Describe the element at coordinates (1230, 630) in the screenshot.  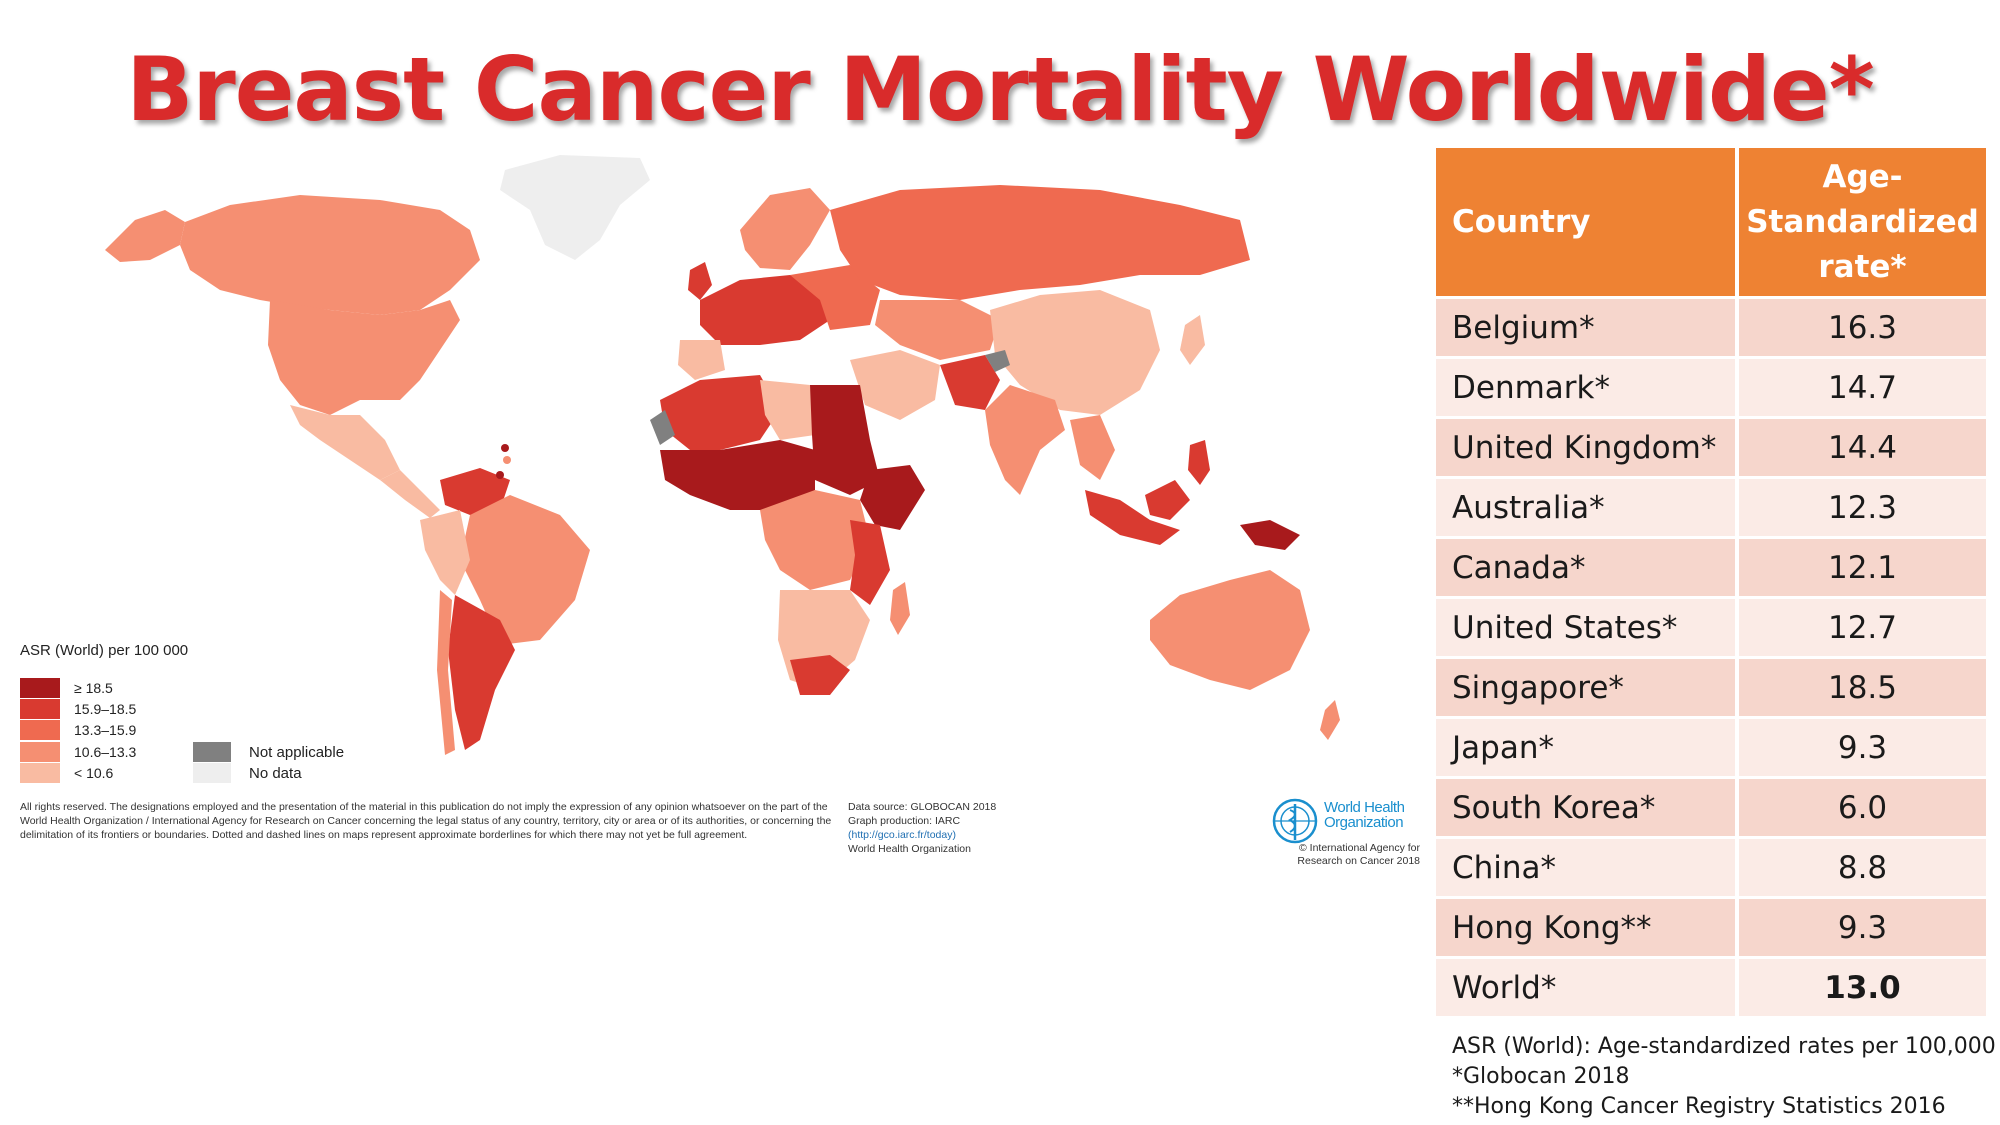
I see `region-australia` at that location.